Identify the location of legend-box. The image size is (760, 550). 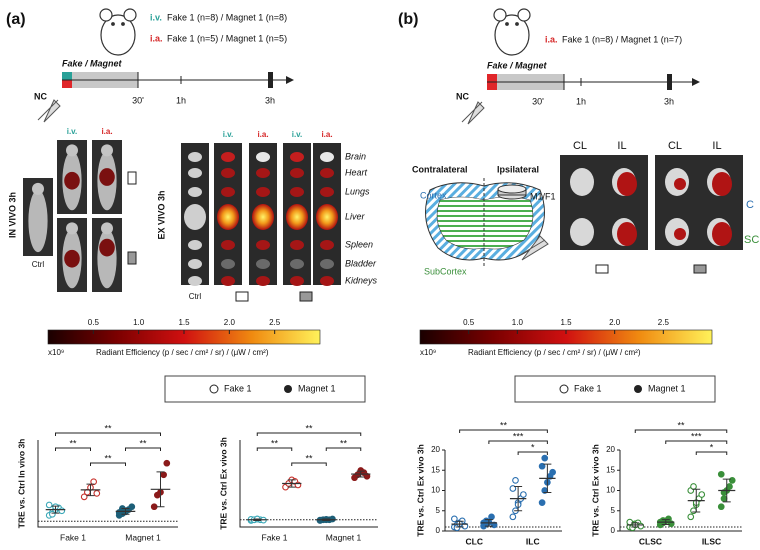
(615, 389).